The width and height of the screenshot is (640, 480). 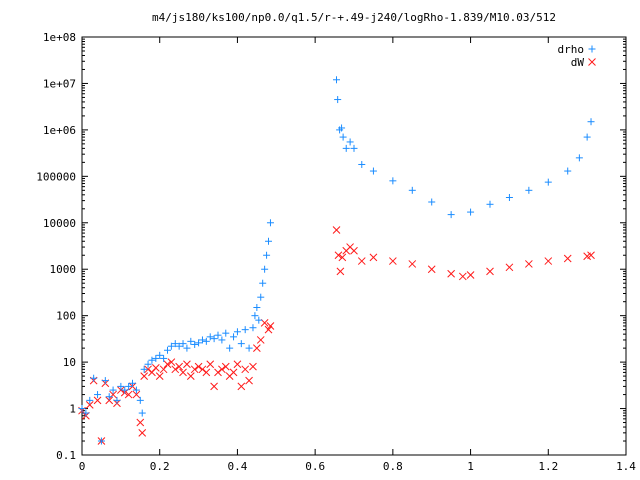 What do you see at coordinates (59, 83) in the screenshot?
I see `y-tick-label: 1e+07` at bounding box center [59, 83].